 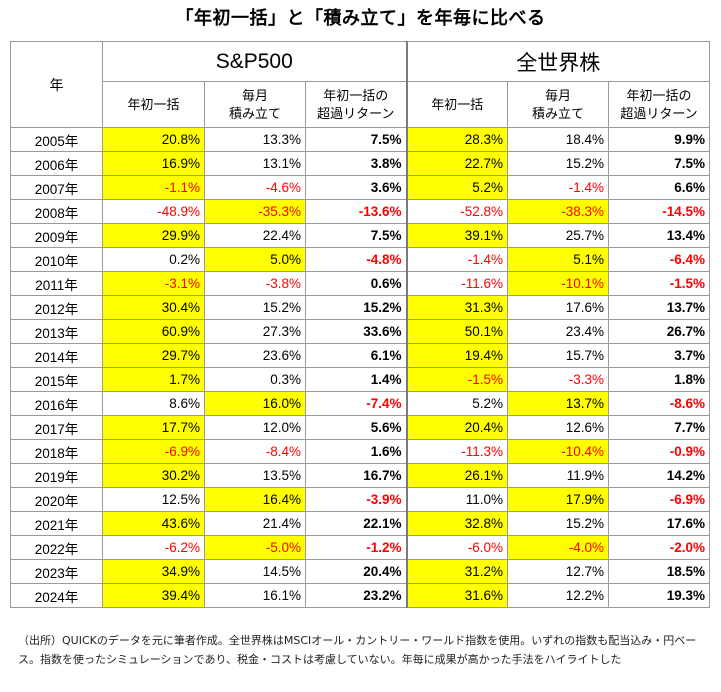 What do you see at coordinates (360, 18) in the screenshot?
I see `page-title: 「年初一括」と「積み立て」を年毎に比べる` at bounding box center [360, 18].